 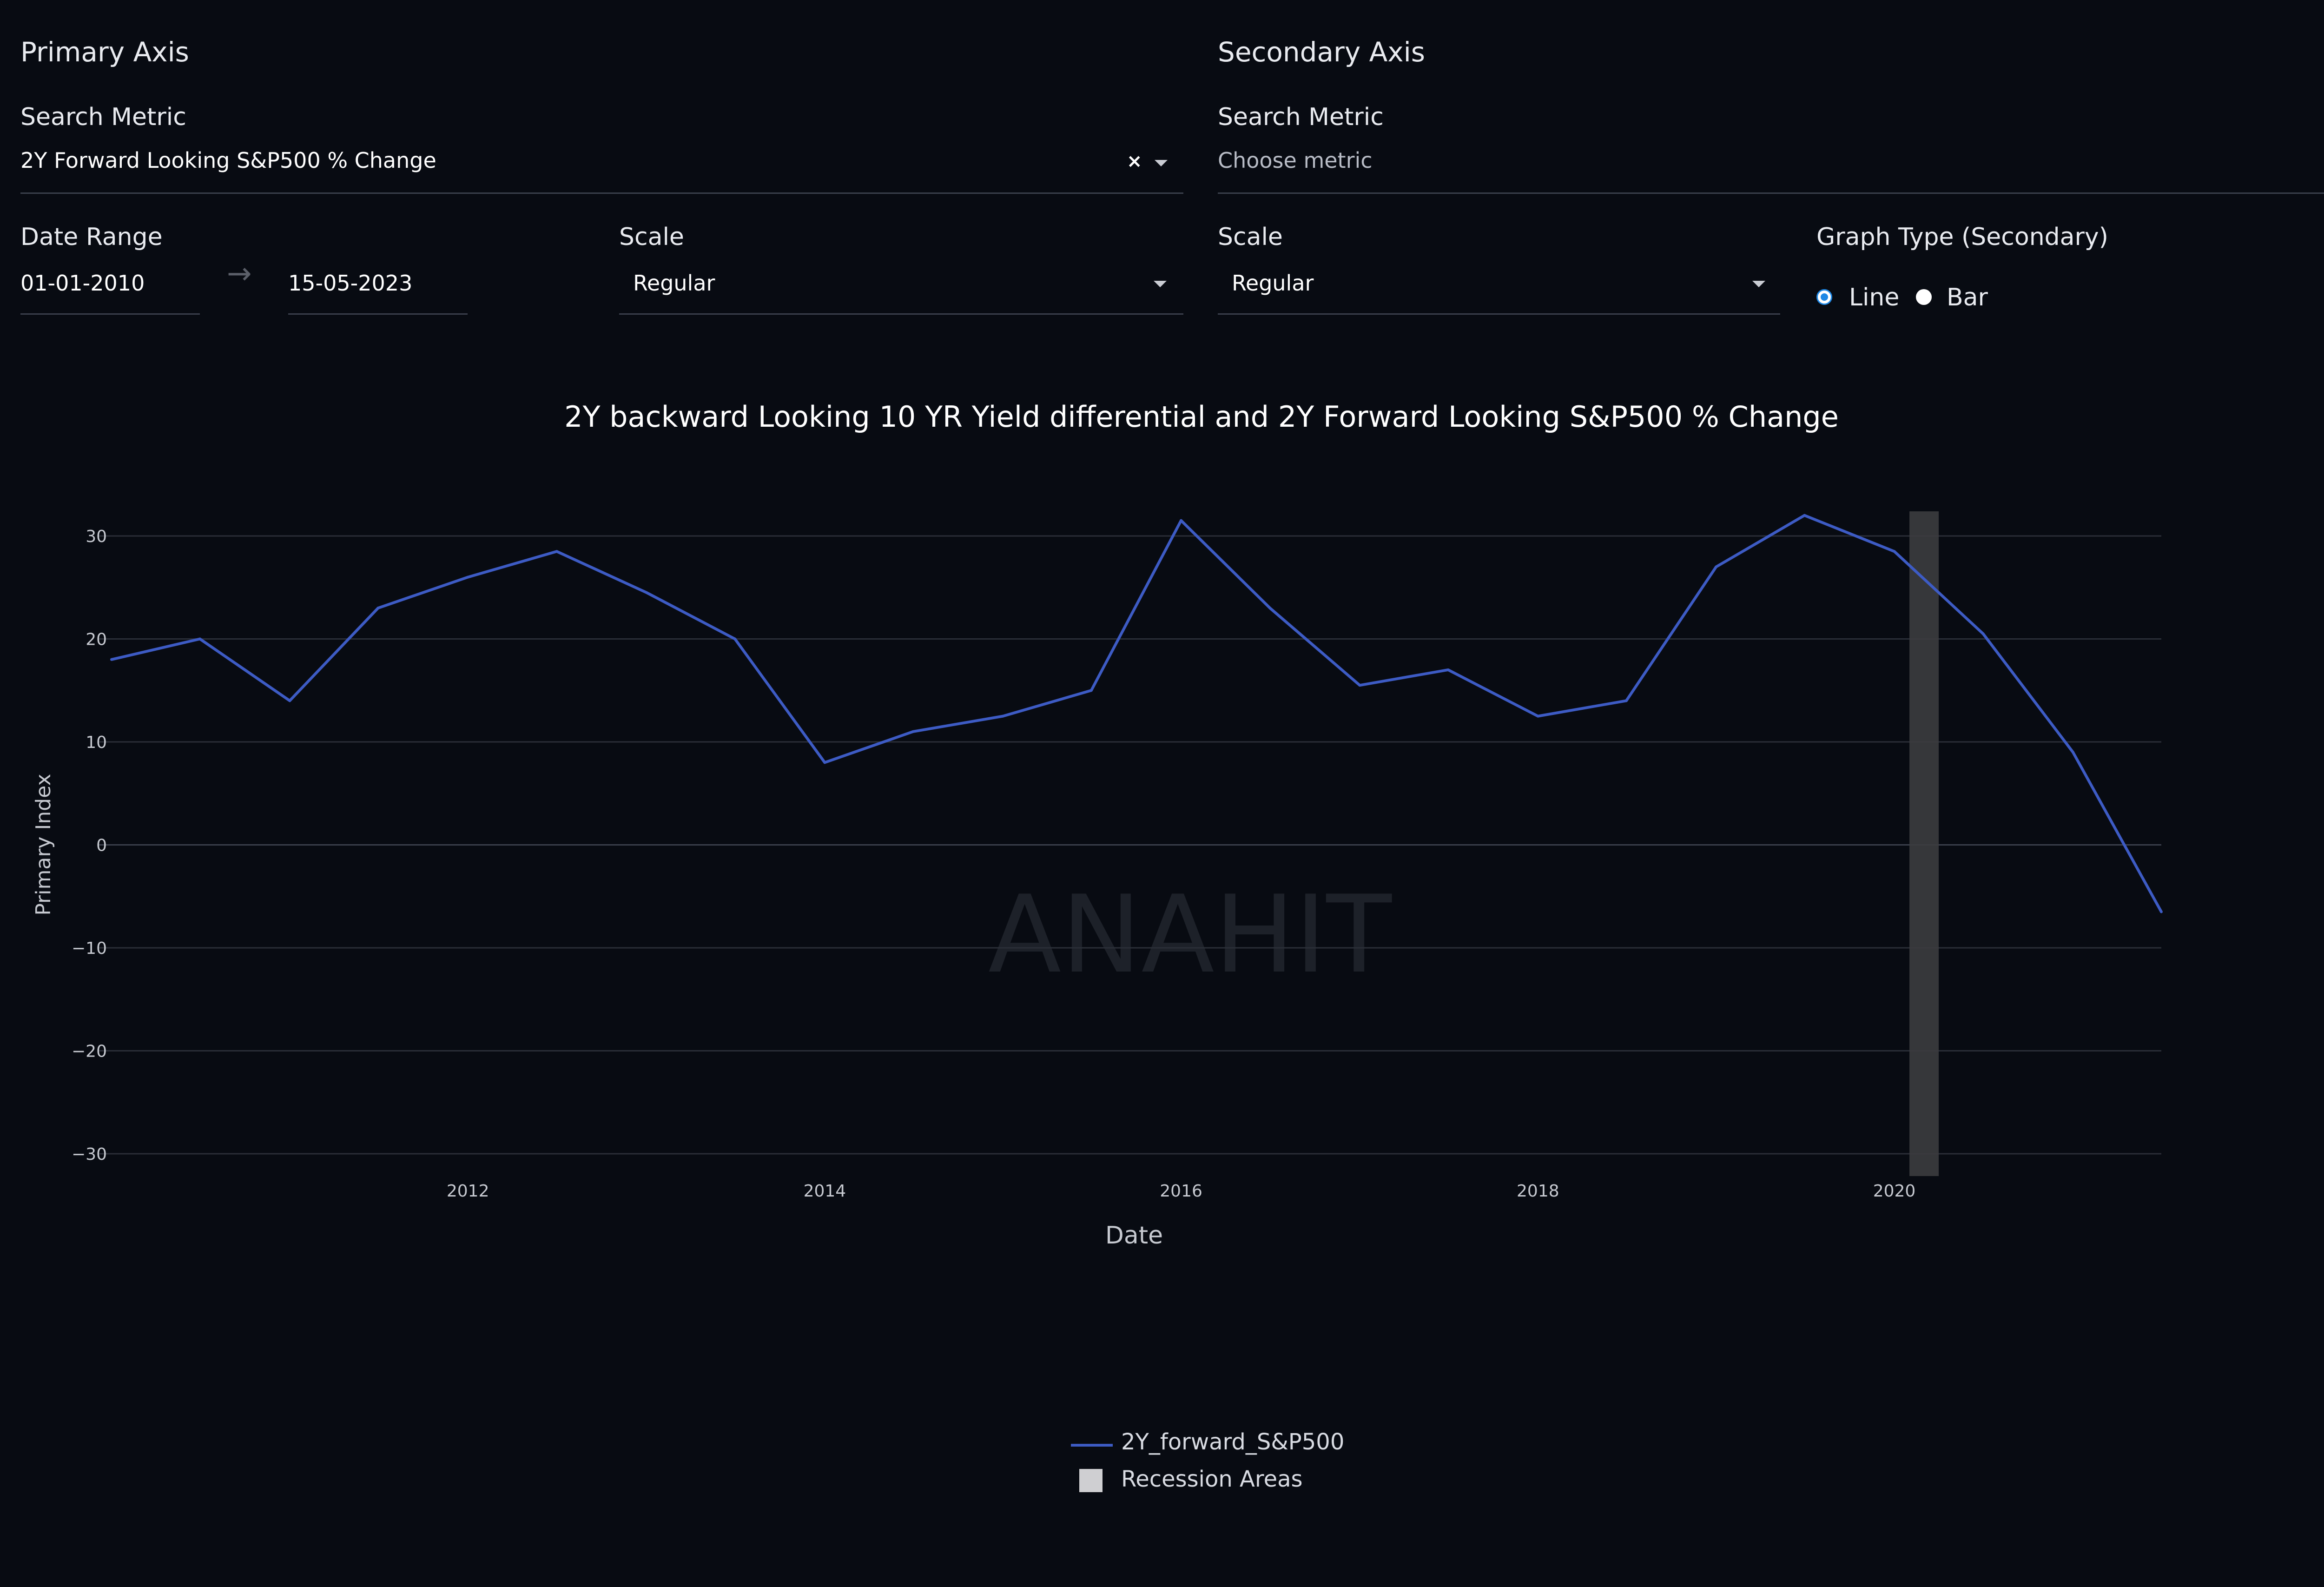 What do you see at coordinates (1894, 1191) in the screenshot?
I see `x-tick-label: 2020` at bounding box center [1894, 1191].